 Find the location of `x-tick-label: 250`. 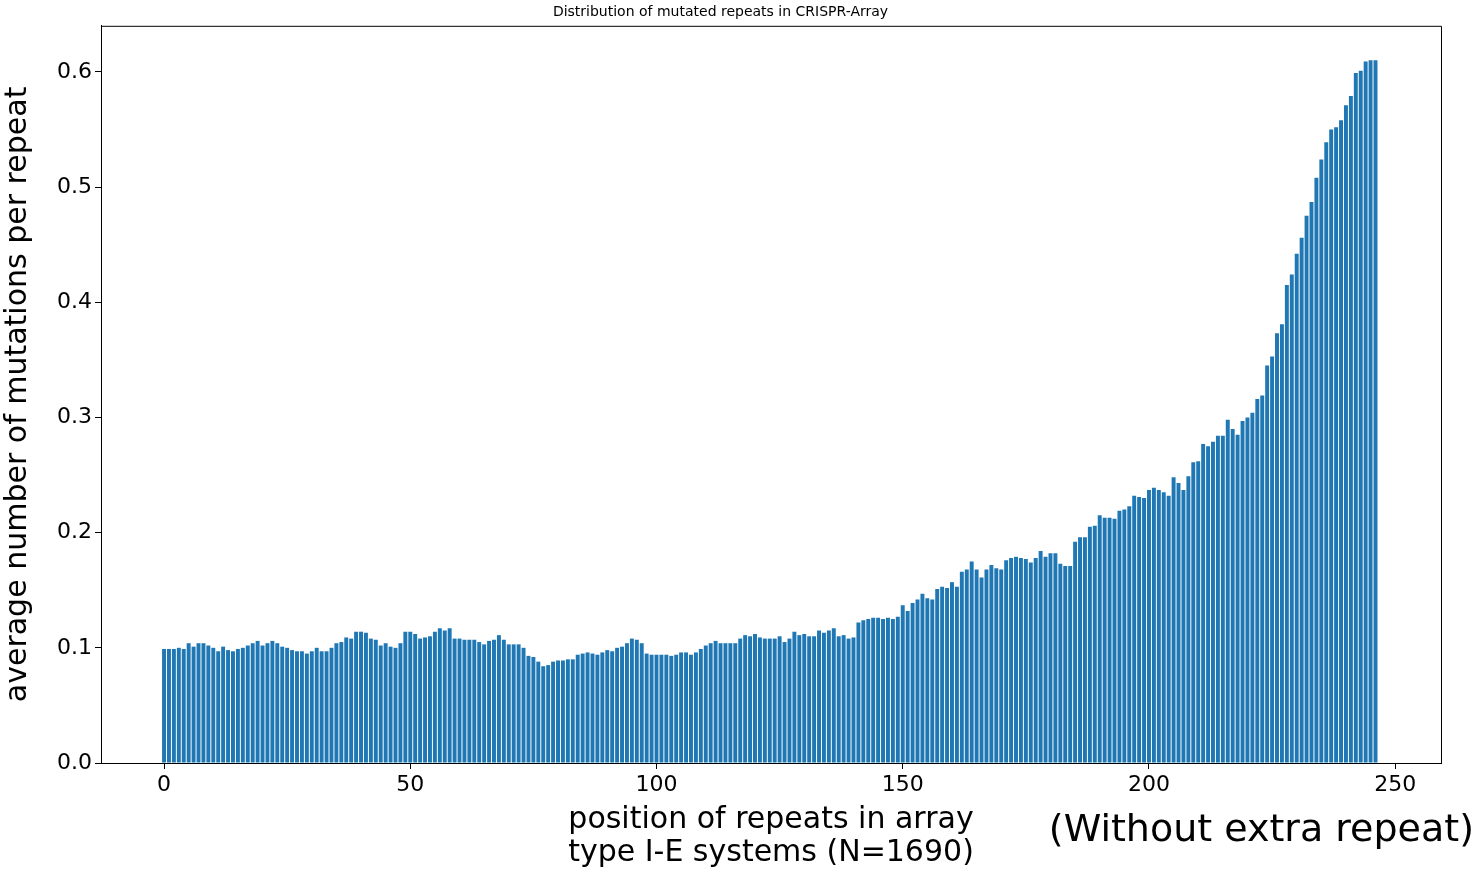

x-tick-label: 250 is located at coordinates (1395, 783).